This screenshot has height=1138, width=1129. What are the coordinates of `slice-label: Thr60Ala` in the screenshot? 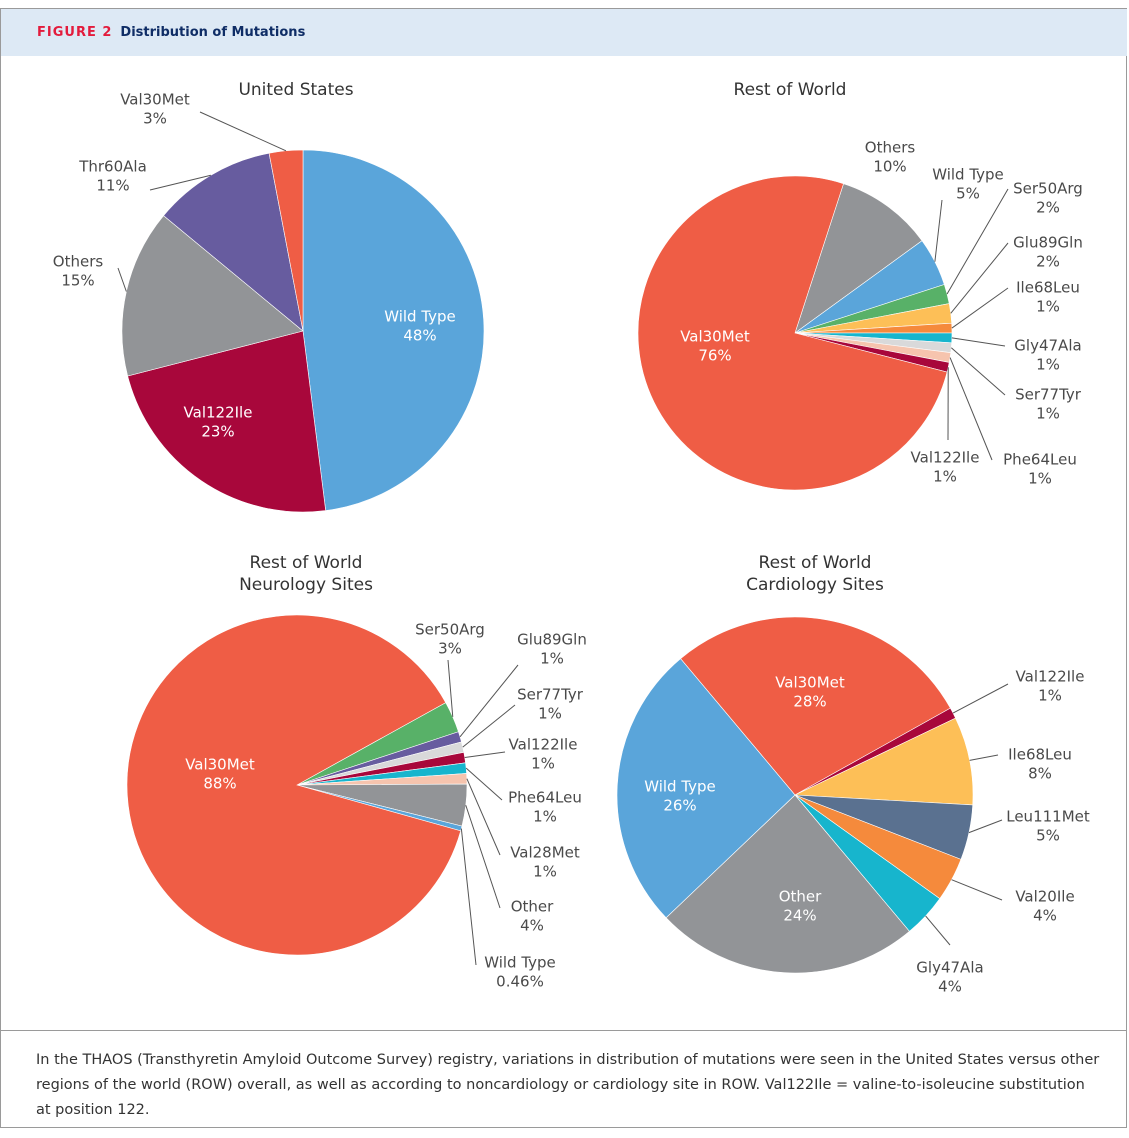 It's located at (112, 167).